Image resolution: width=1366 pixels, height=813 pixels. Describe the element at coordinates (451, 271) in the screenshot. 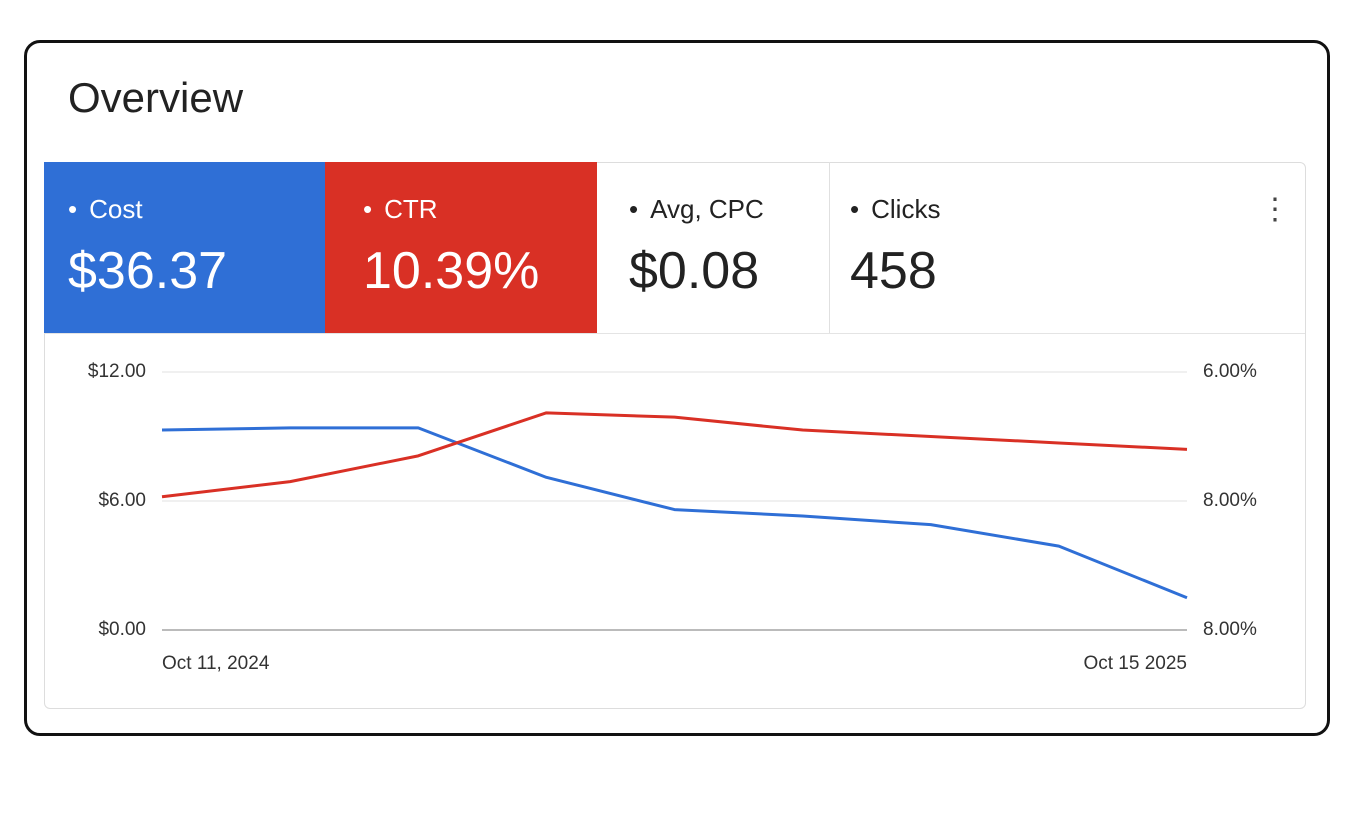

I see `metric-value: 10.39%` at that location.